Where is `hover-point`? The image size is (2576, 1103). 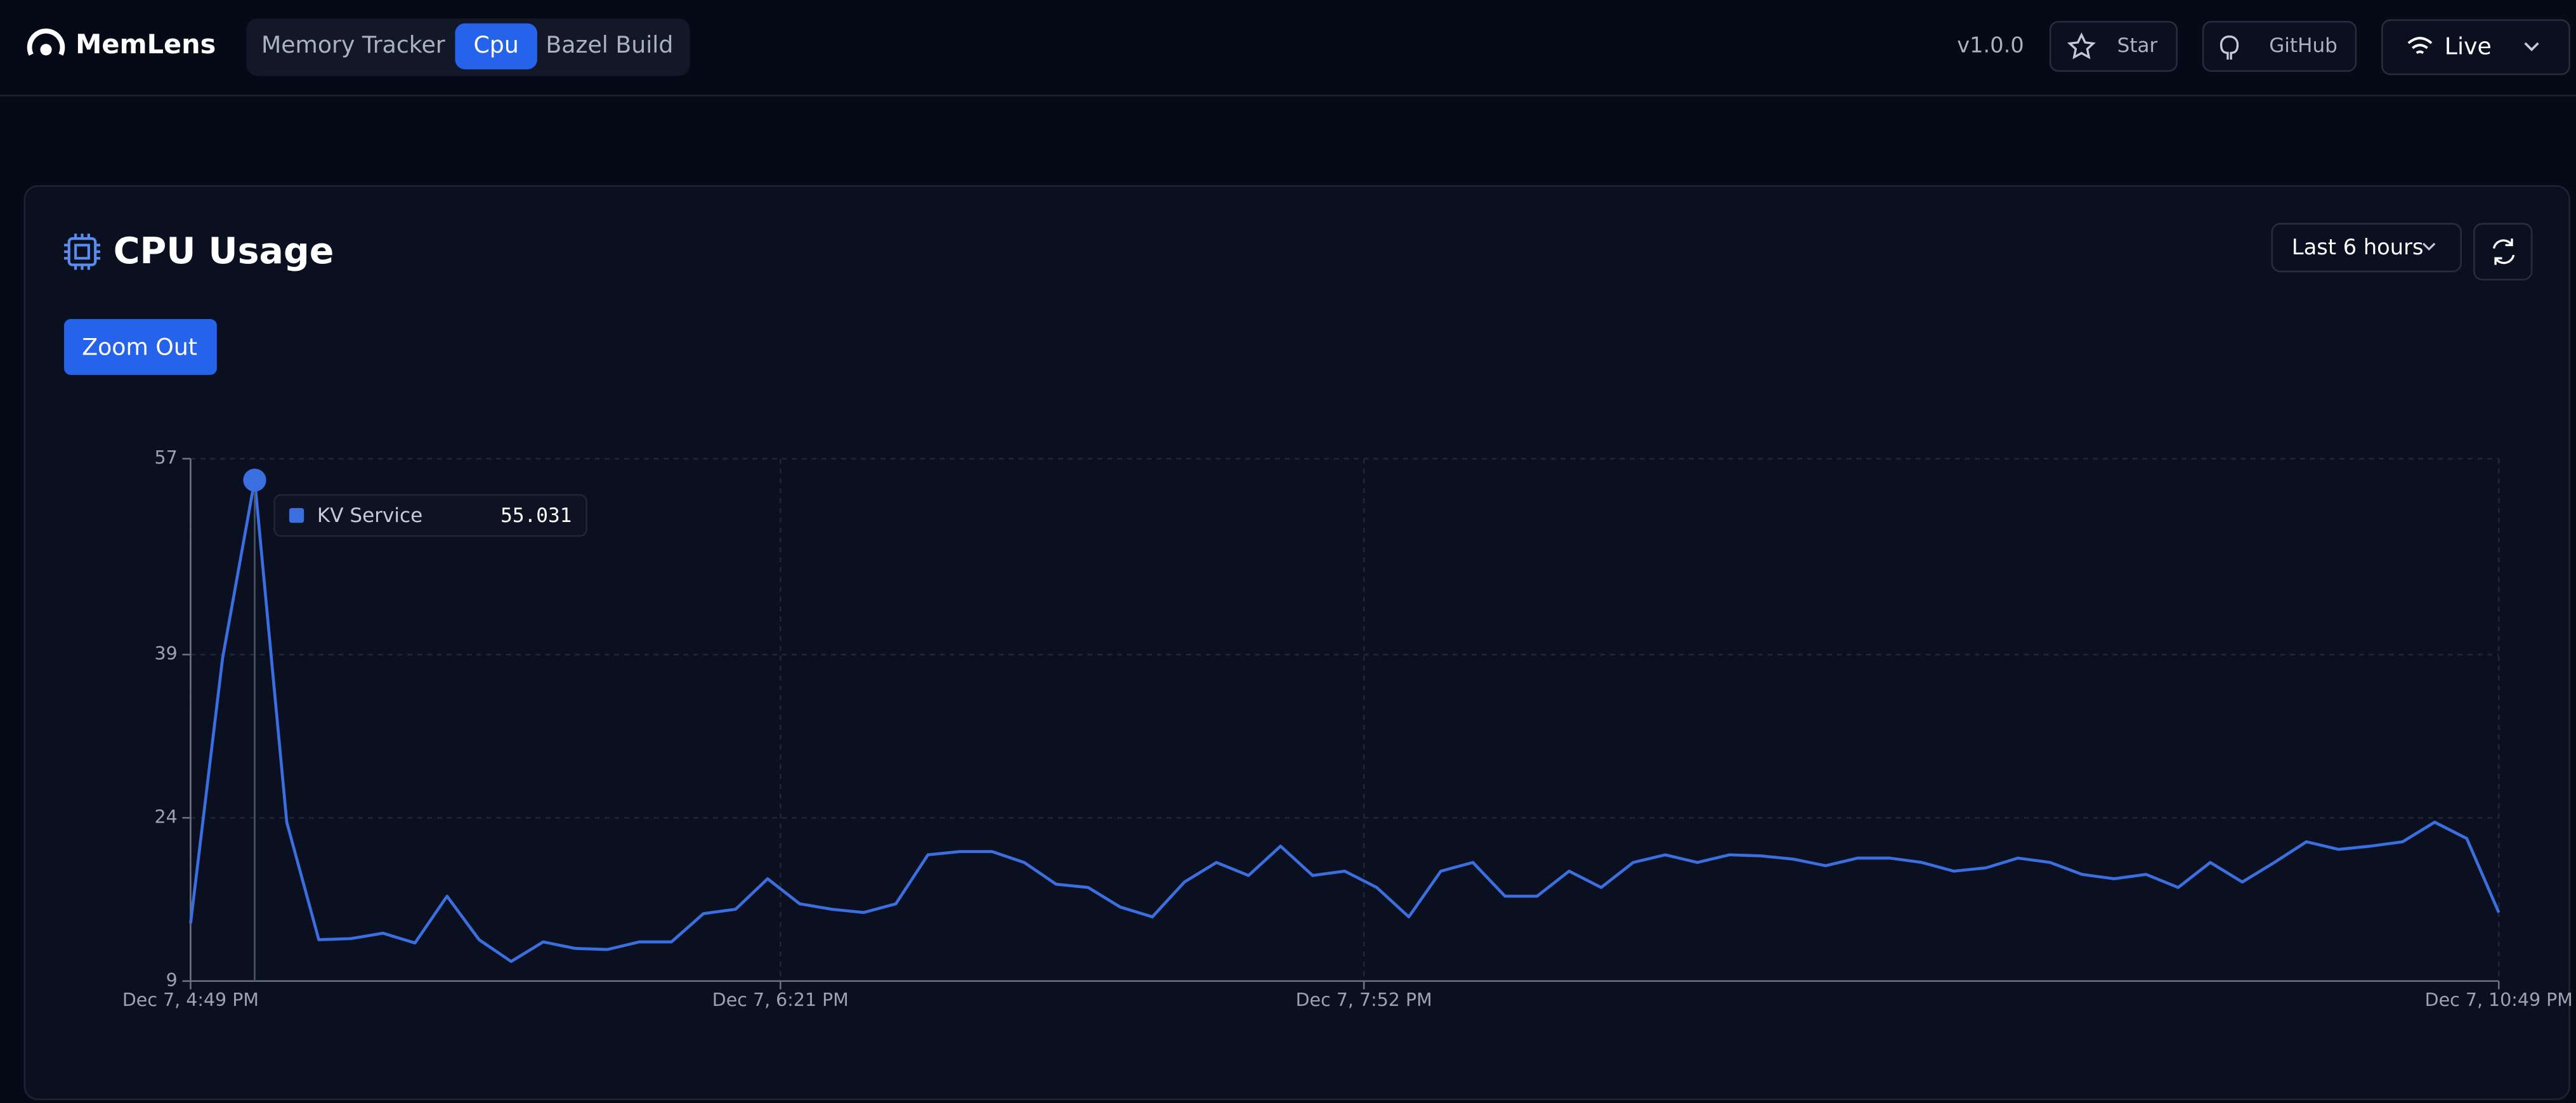
hover-point is located at coordinates (255, 480).